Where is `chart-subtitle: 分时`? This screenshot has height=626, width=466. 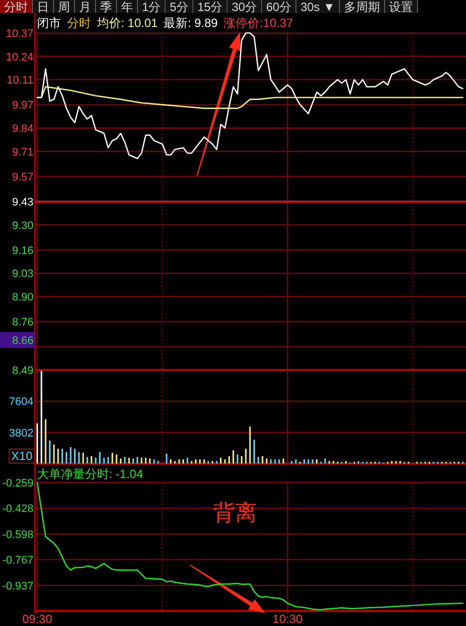
chart-subtitle: 分时 is located at coordinates (79, 23).